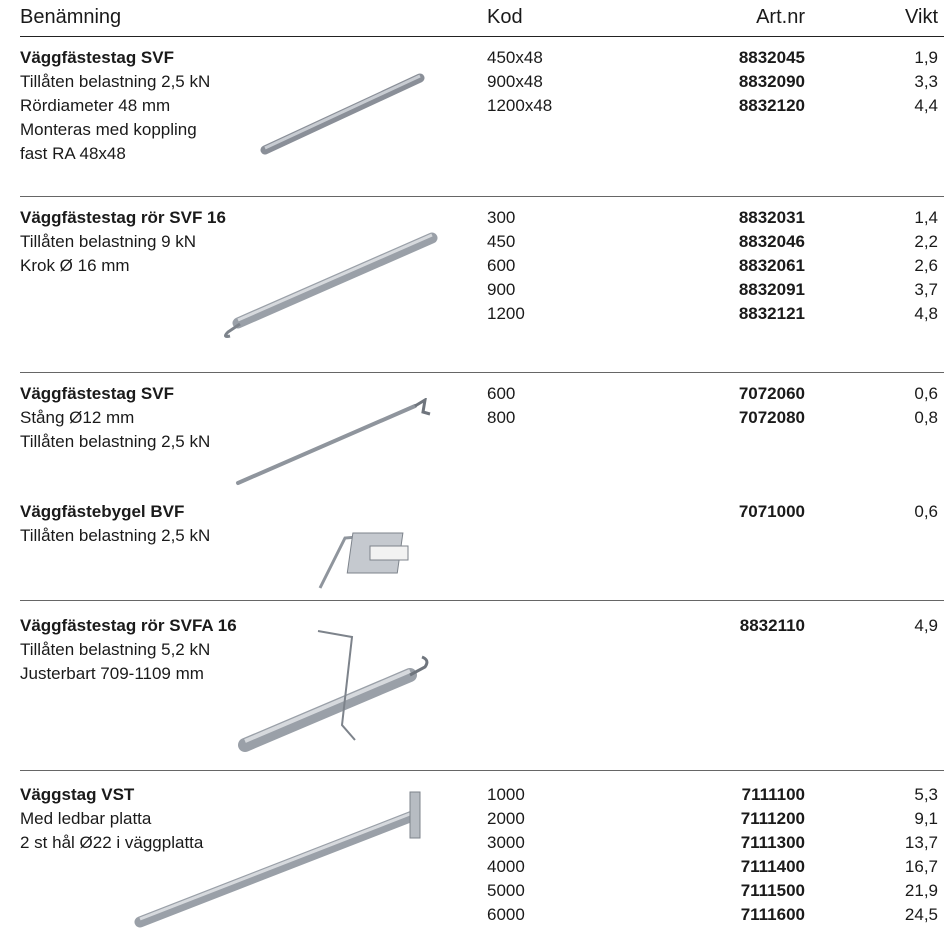 The image size is (944, 941). Describe the element at coordinates (501, 289) in the screenshot. I see `kod: 900` at that location.